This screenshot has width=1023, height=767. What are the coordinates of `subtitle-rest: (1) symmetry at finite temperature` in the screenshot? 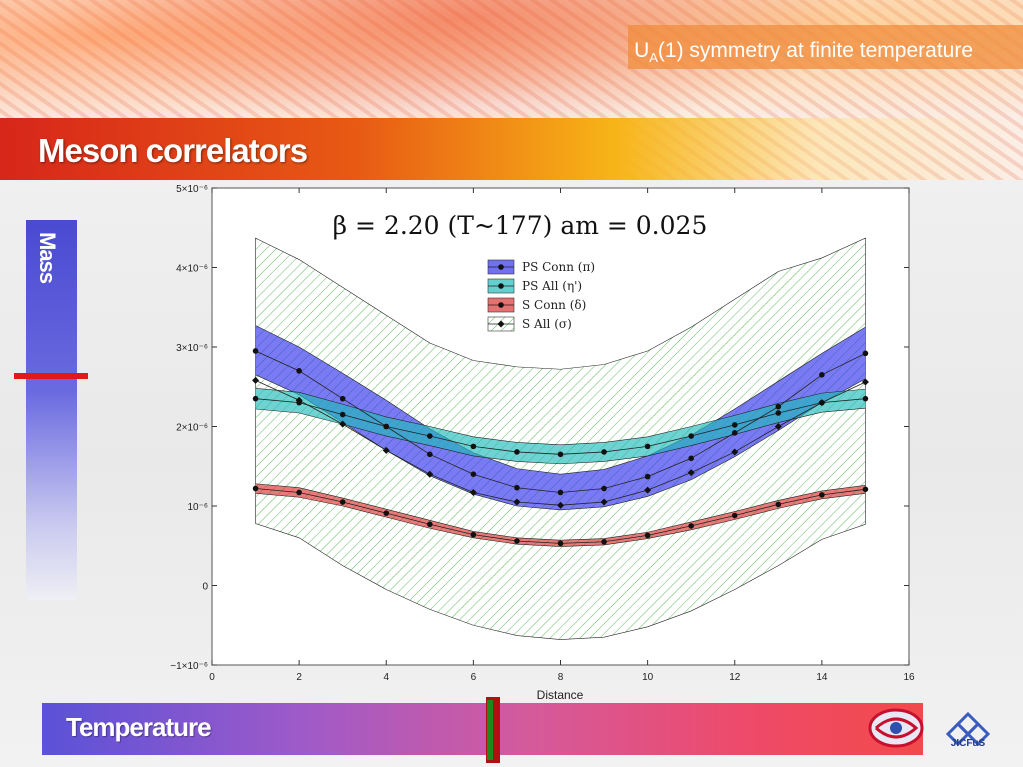 It's located at (815, 50).